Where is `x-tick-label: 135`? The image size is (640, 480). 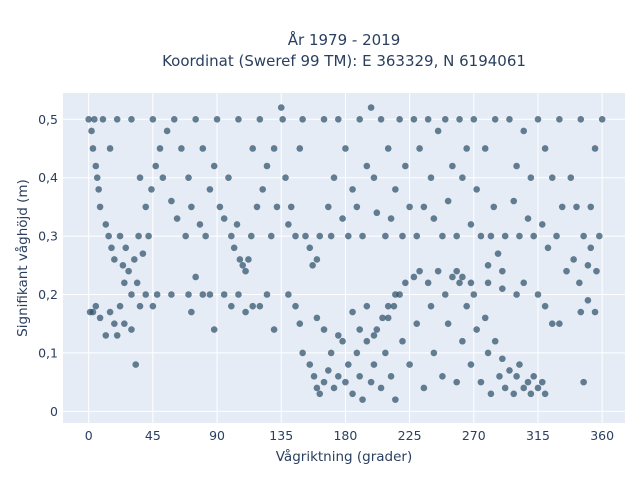
x-tick-label: 135 is located at coordinates (281, 435).